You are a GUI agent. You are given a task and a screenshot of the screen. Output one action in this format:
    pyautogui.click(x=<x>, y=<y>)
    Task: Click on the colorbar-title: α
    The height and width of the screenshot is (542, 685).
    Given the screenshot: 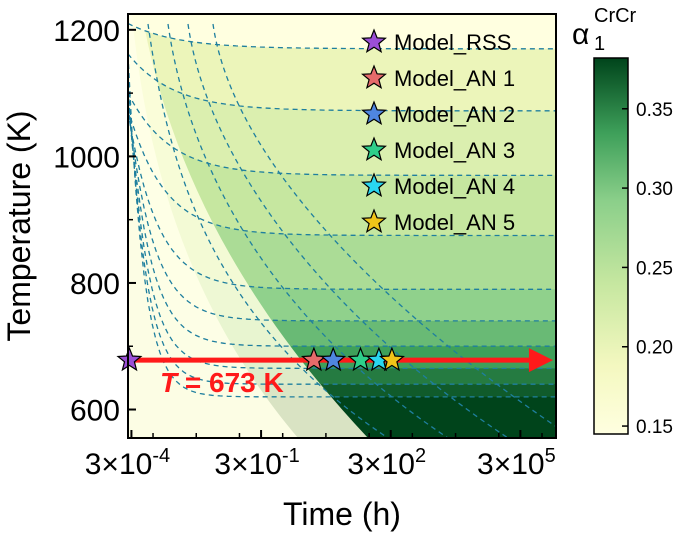 What is the action you would take?
    pyautogui.click(x=580, y=34)
    